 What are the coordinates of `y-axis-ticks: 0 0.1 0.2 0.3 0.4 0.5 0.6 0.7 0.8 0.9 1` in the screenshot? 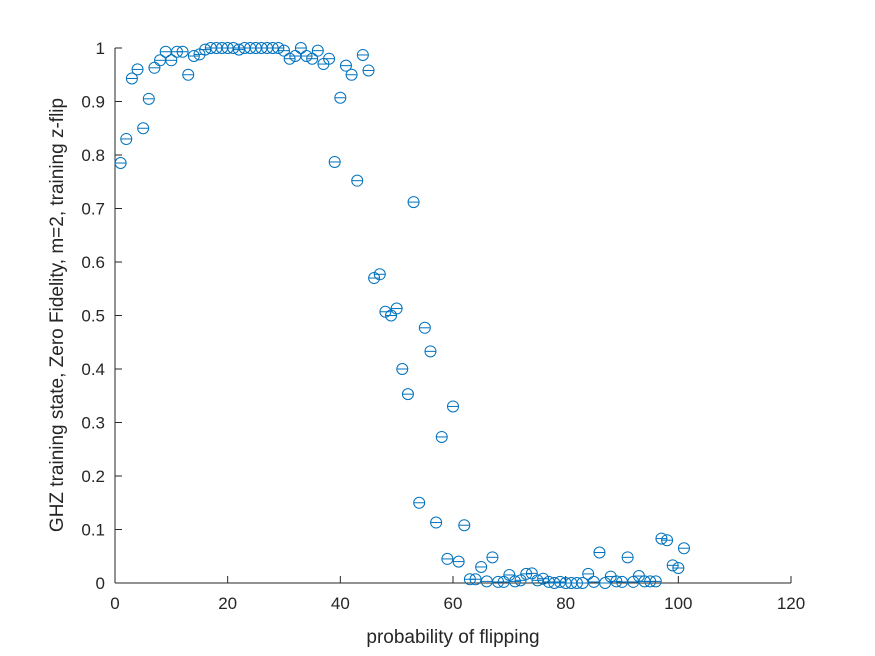 It's located at (101, 316).